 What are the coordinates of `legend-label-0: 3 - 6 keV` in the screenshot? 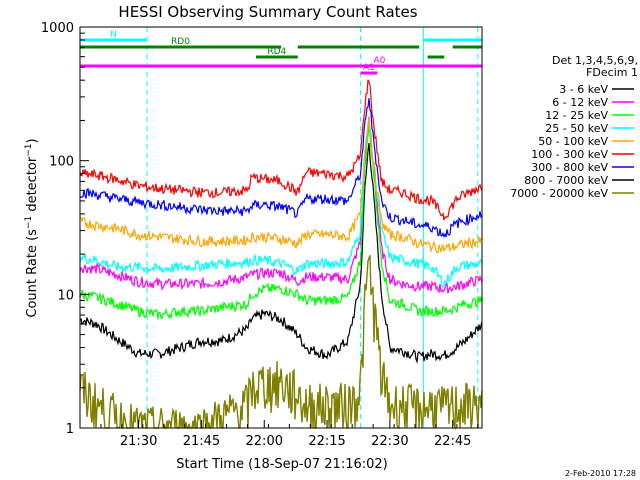 It's located at (583, 89).